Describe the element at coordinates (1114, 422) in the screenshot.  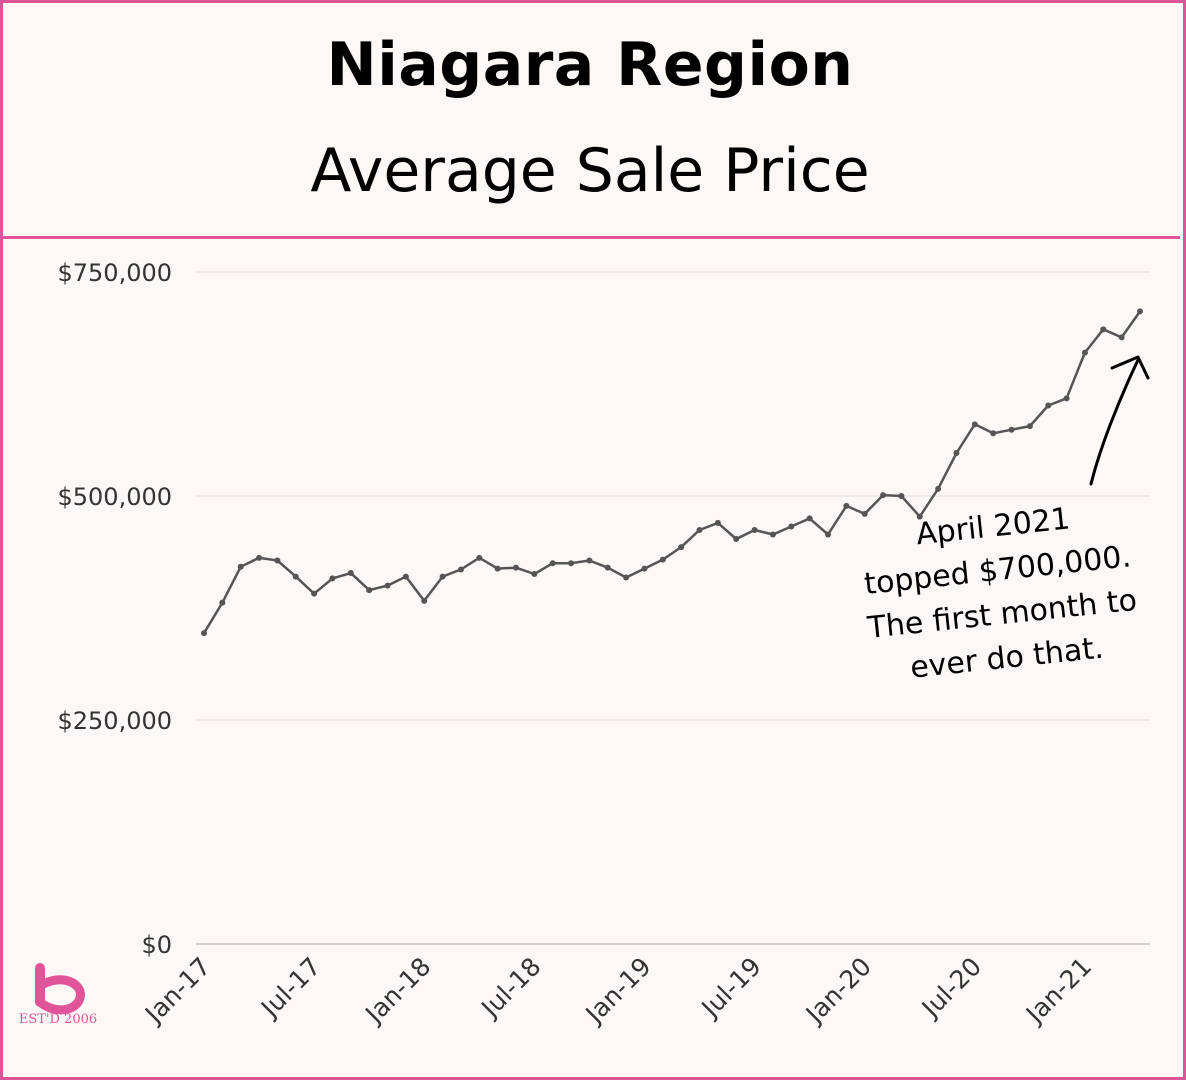
I see `annotation-arrow-shaft` at that location.